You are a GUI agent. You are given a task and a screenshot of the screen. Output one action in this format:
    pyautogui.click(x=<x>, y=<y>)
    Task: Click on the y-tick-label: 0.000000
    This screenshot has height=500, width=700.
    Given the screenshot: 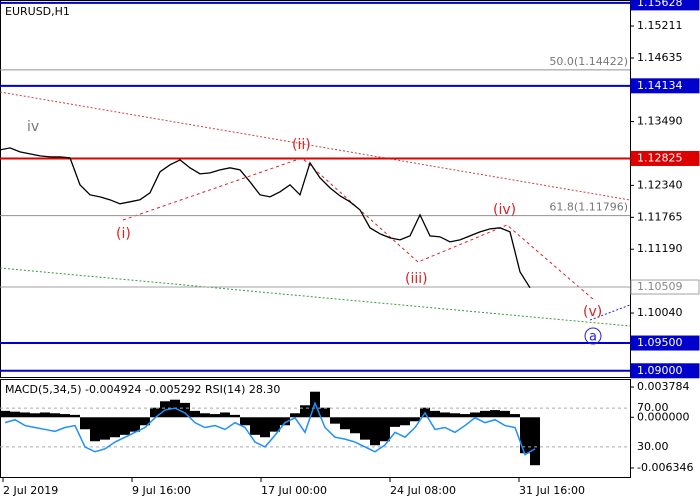 What is the action you would take?
    pyautogui.click(x=663, y=416)
    